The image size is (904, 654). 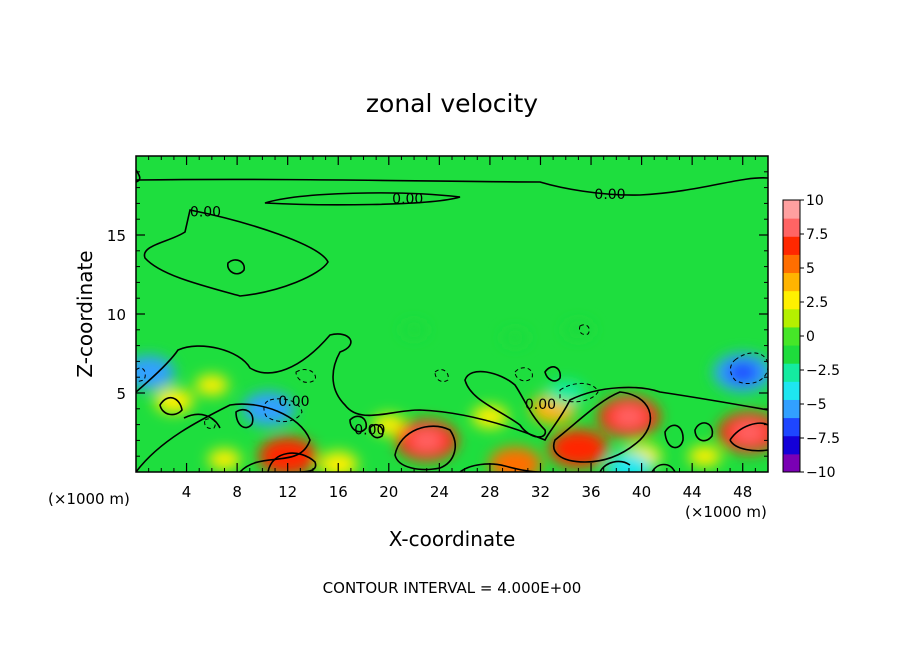 What do you see at coordinates (692, 492) in the screenshot?
I see `x-tick-label: 44` at bounding box center [692, 492].